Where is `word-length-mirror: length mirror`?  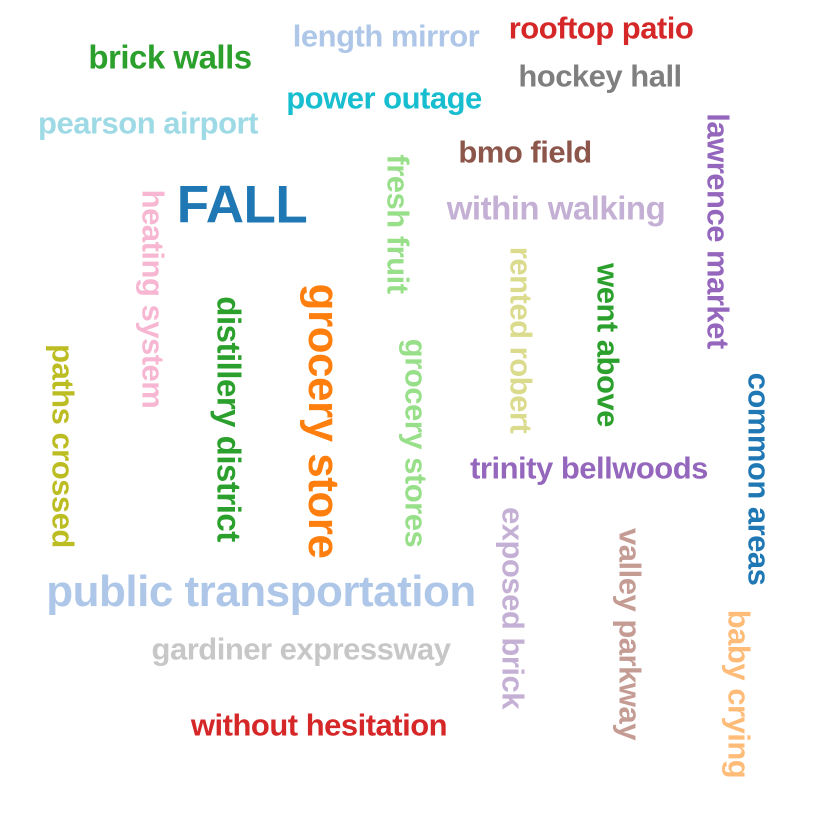 word-length-mirror: length mirror is located at coordinates (386, 36).